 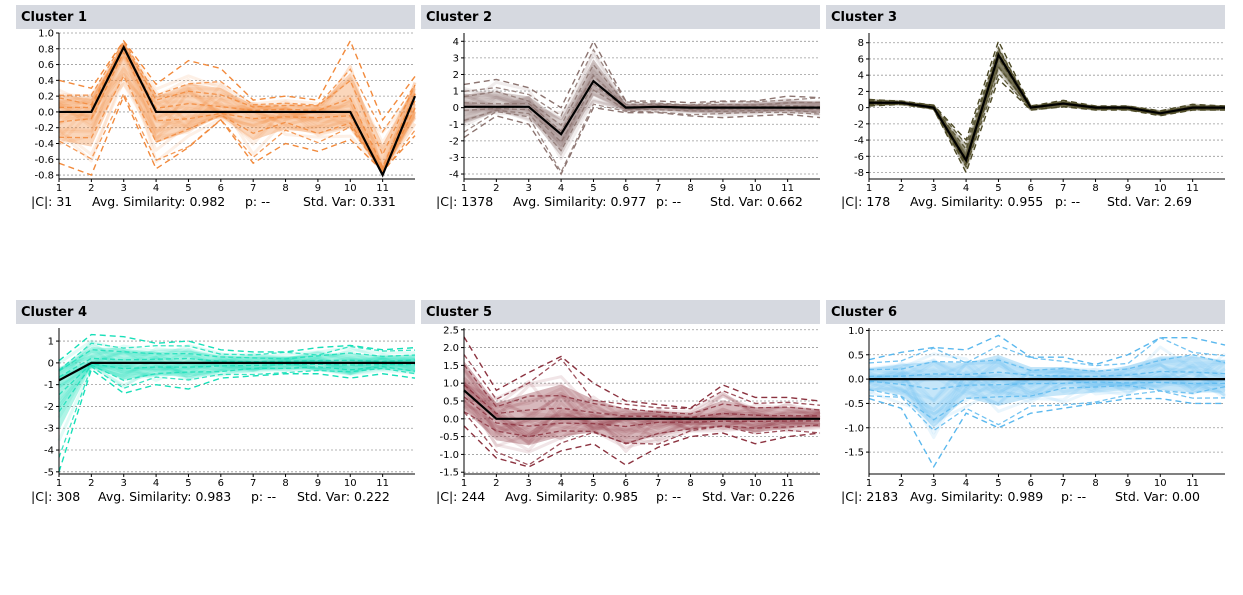 What do you see at coordinates (51, 363) in the screenshot?
I see `y-tick-label: 0` at bounding box center [51, 363].